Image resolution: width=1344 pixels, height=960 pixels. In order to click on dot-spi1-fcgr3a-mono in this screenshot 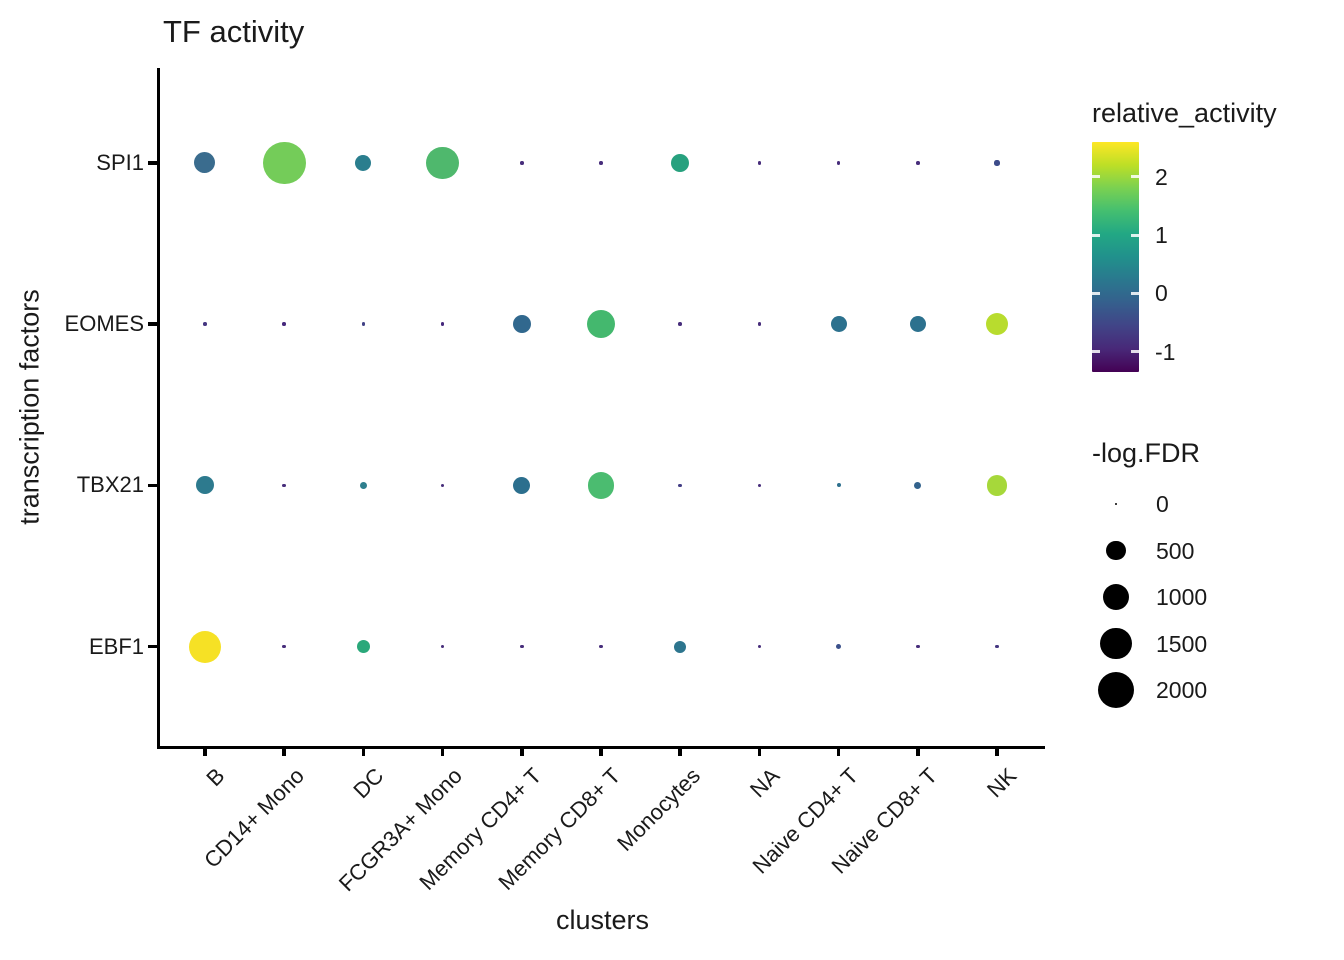, I will do `click(443, 163)`.